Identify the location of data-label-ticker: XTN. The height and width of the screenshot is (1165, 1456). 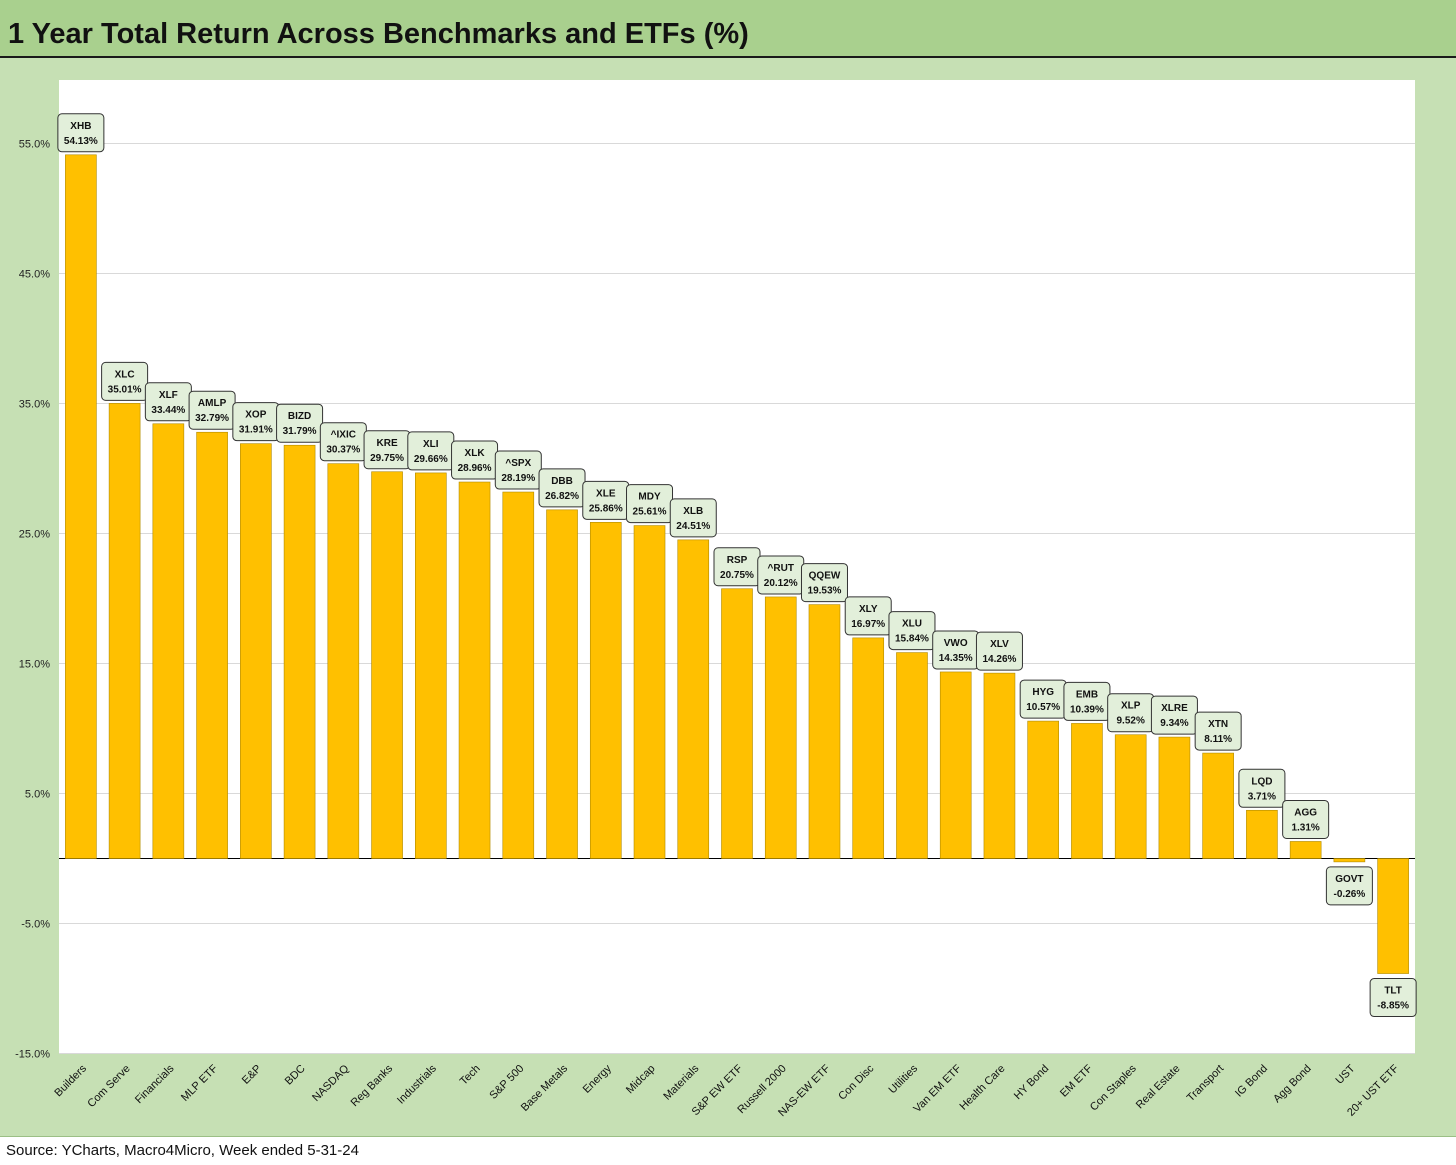
(1218, 724).